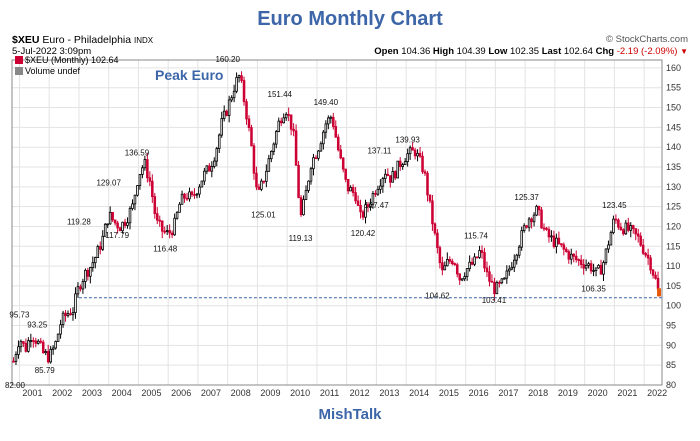 The image size is (700, 441). I want to click on x-tick-label: 2005, so click(151, 393).